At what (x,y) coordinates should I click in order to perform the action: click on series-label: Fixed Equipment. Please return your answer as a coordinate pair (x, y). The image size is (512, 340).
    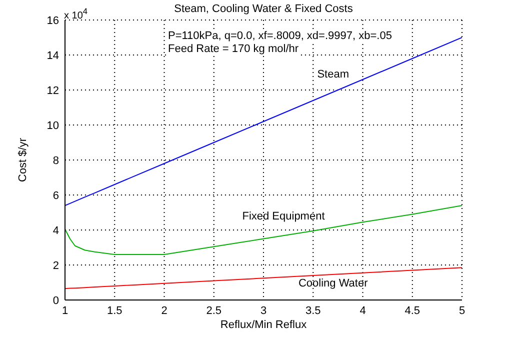
    Looking at the image, I should click on (283, 216).